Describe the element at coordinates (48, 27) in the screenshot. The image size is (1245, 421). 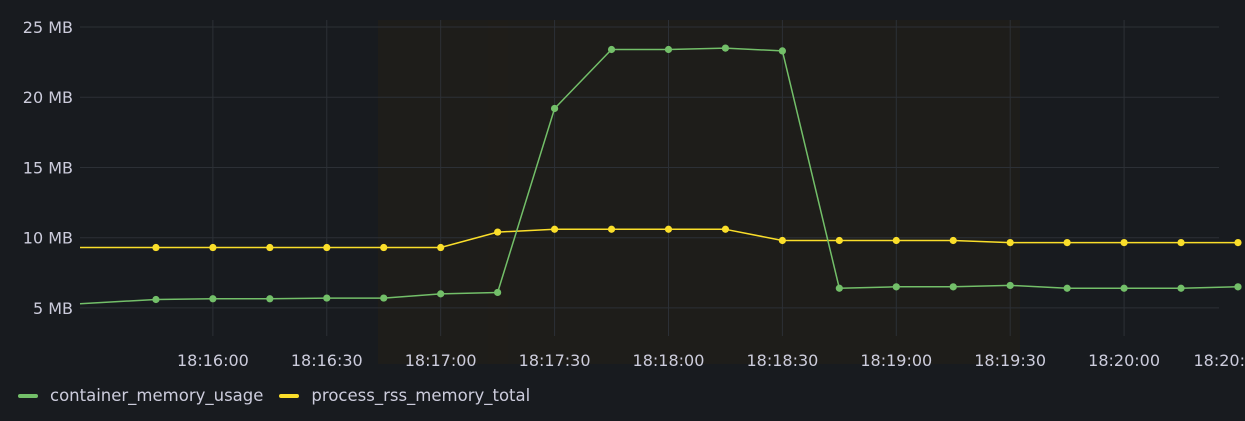
I see `y-tick-label: 25 MB` at that location.